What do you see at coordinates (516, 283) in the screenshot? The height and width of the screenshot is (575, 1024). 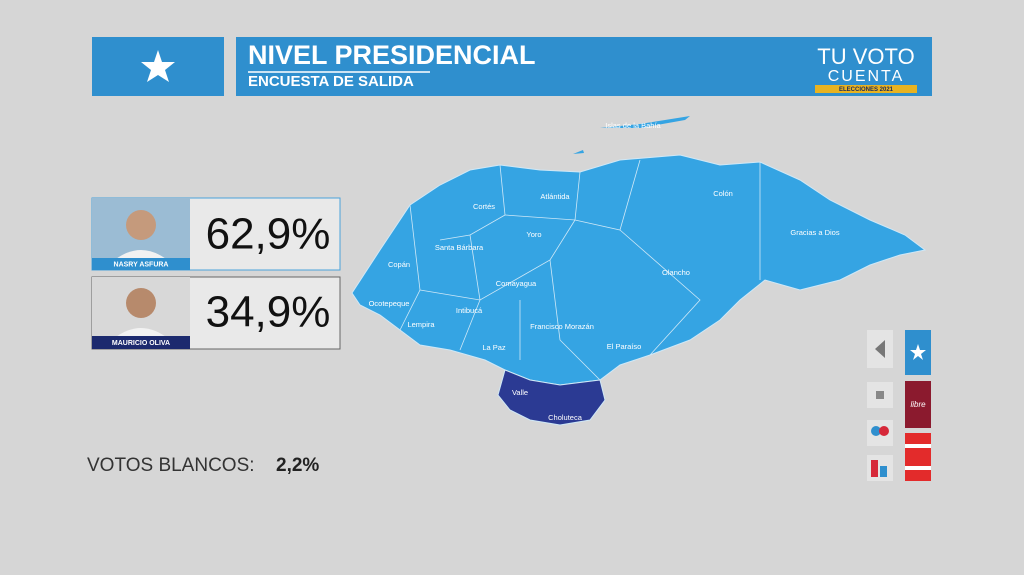 I see `map-label: Comayagua` at bounding box center [516, 283].